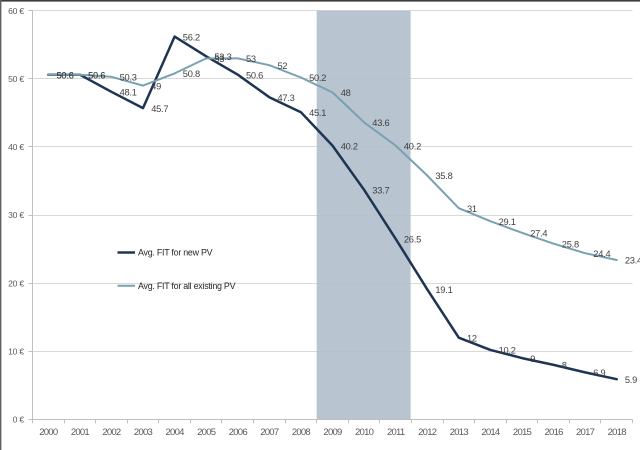  Describe the element at coordinates (585, 432) in the screenshot. I see `svg-text: 2017` at that location.